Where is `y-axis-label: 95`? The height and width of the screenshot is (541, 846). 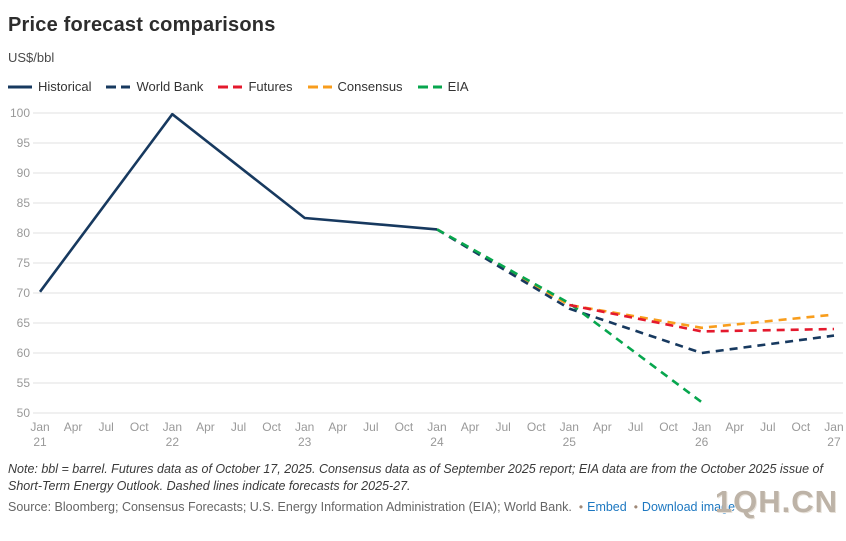 y-axis-label: 95 is located at coordinates (24, 143).